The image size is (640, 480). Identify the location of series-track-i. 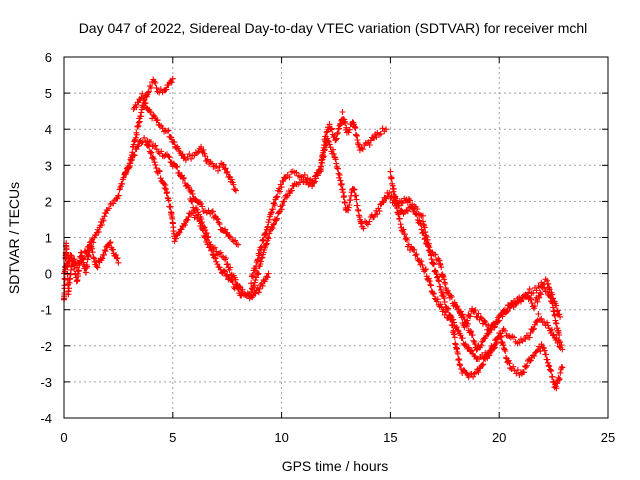
(477, 265).